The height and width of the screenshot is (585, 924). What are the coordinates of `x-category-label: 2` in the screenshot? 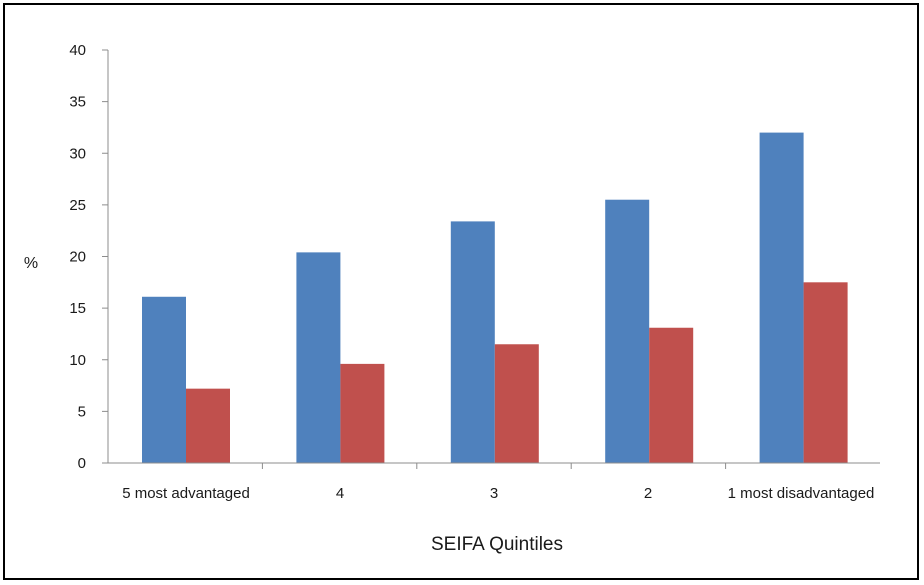 It's located at (648, 493).